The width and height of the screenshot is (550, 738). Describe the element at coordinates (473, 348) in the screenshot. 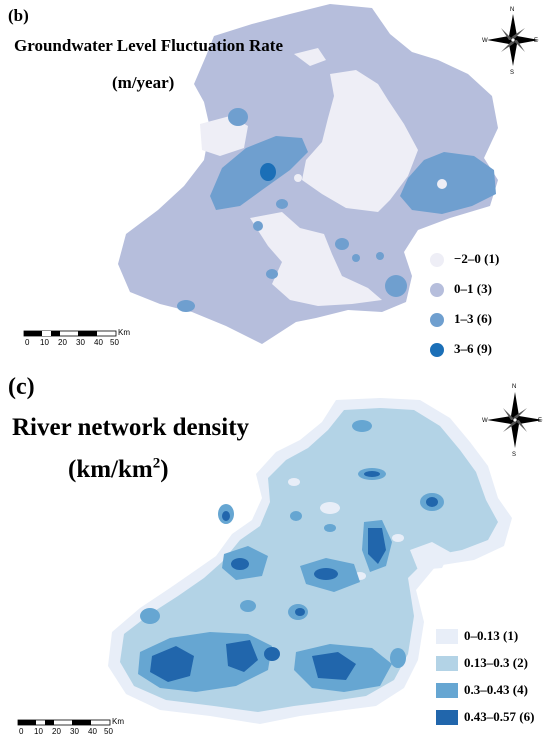

I see `legend-label: 3–6 (9)` at that location.